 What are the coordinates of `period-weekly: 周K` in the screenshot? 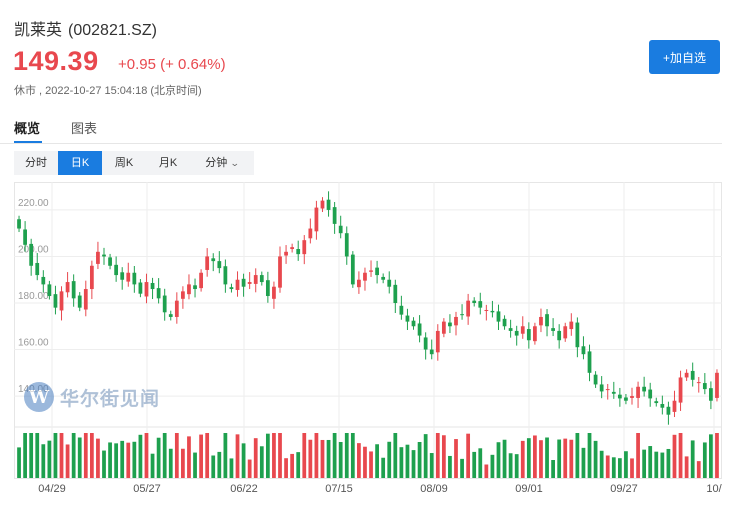 It's located at (124, 163).